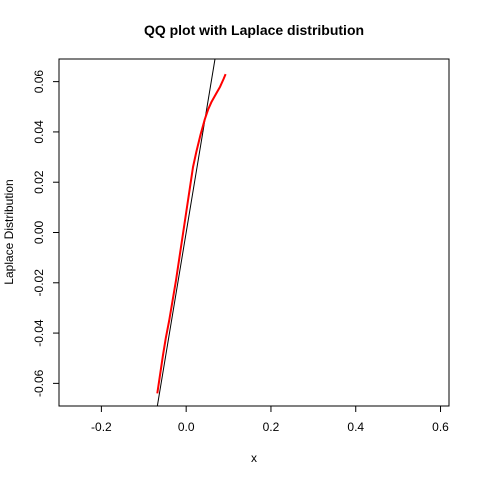 The width and height of the screenshot is (480, 480). Describe the element at coordinates (355, 427) in the screenshot. I see `x-tick-label: 0.4` at that location.